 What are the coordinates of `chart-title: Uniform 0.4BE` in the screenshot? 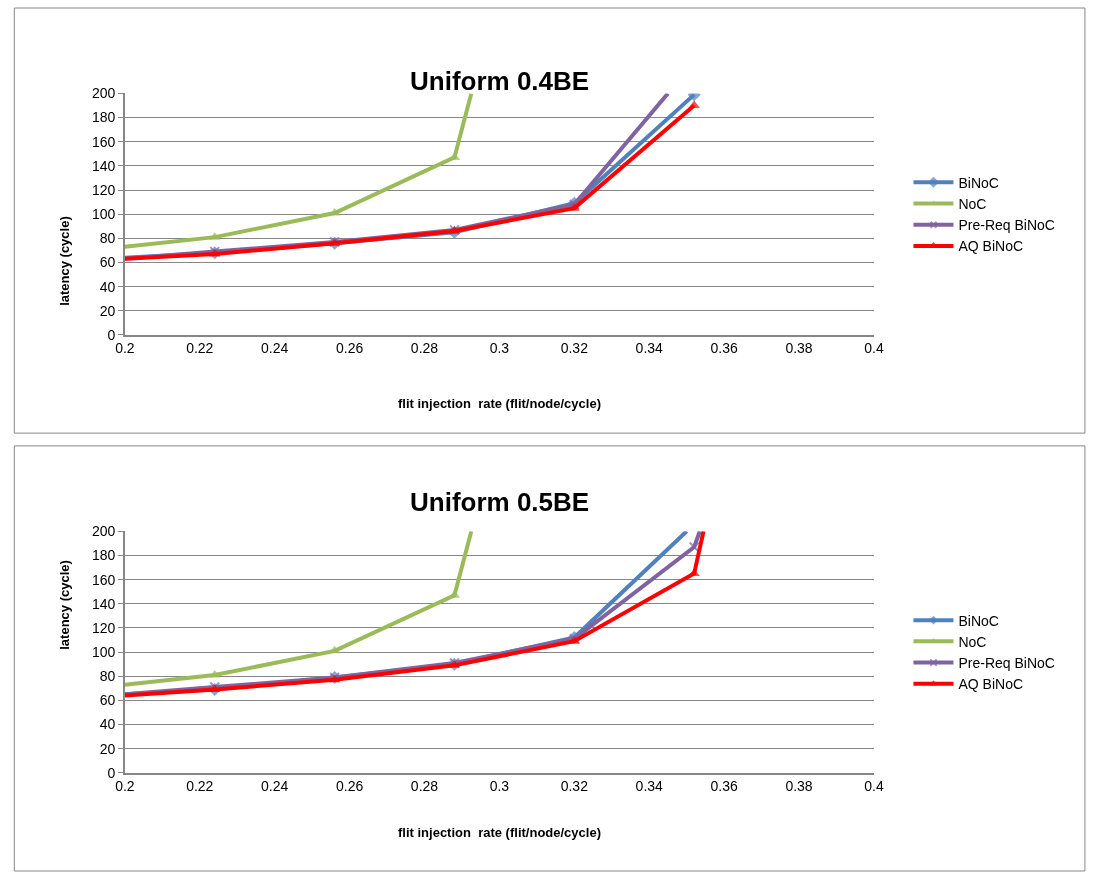 It's located at (500, 81).